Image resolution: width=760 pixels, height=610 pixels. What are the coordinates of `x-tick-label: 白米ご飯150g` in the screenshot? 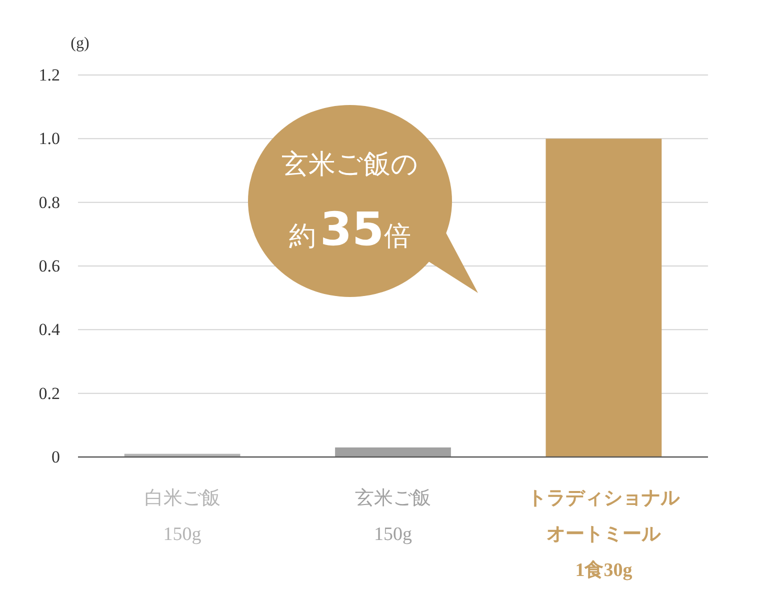 It's located at (182, 516).